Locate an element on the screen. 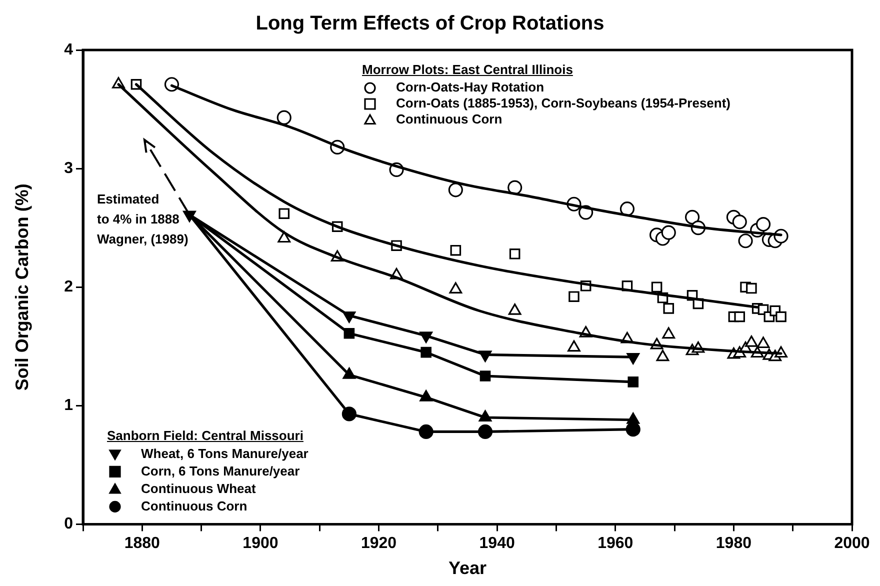  x-tick-label: 2000 is located at coordinates (852, 543).